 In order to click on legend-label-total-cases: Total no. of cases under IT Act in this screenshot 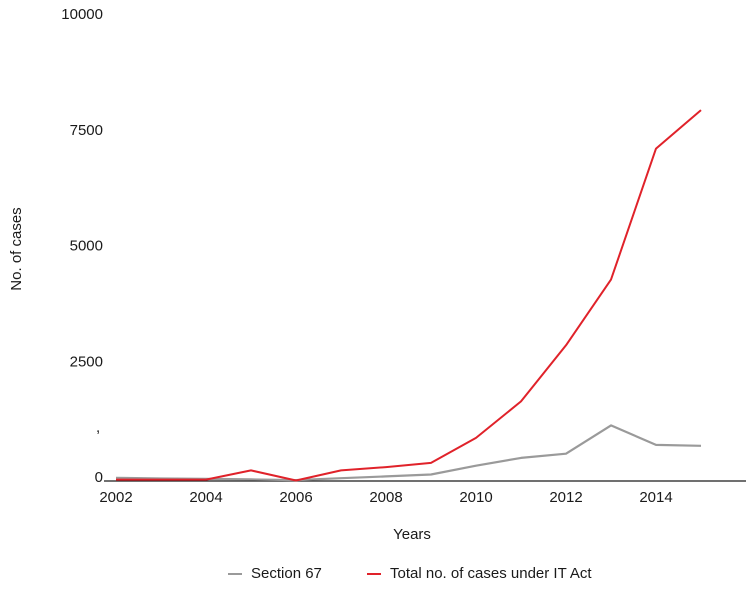, I will do `click(491, 573)`.